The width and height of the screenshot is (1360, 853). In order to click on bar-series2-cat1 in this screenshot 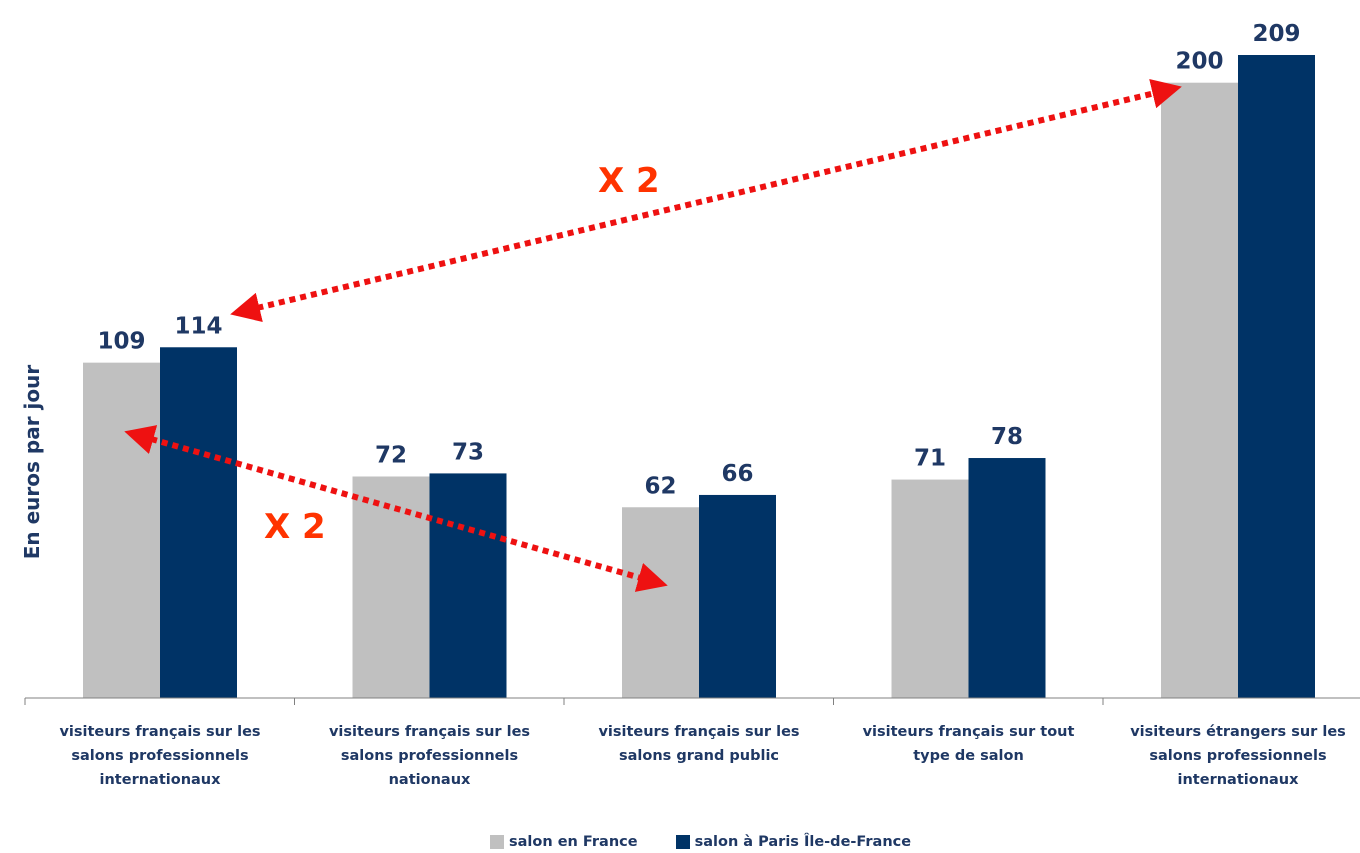, I will do `click(198, 522)`.